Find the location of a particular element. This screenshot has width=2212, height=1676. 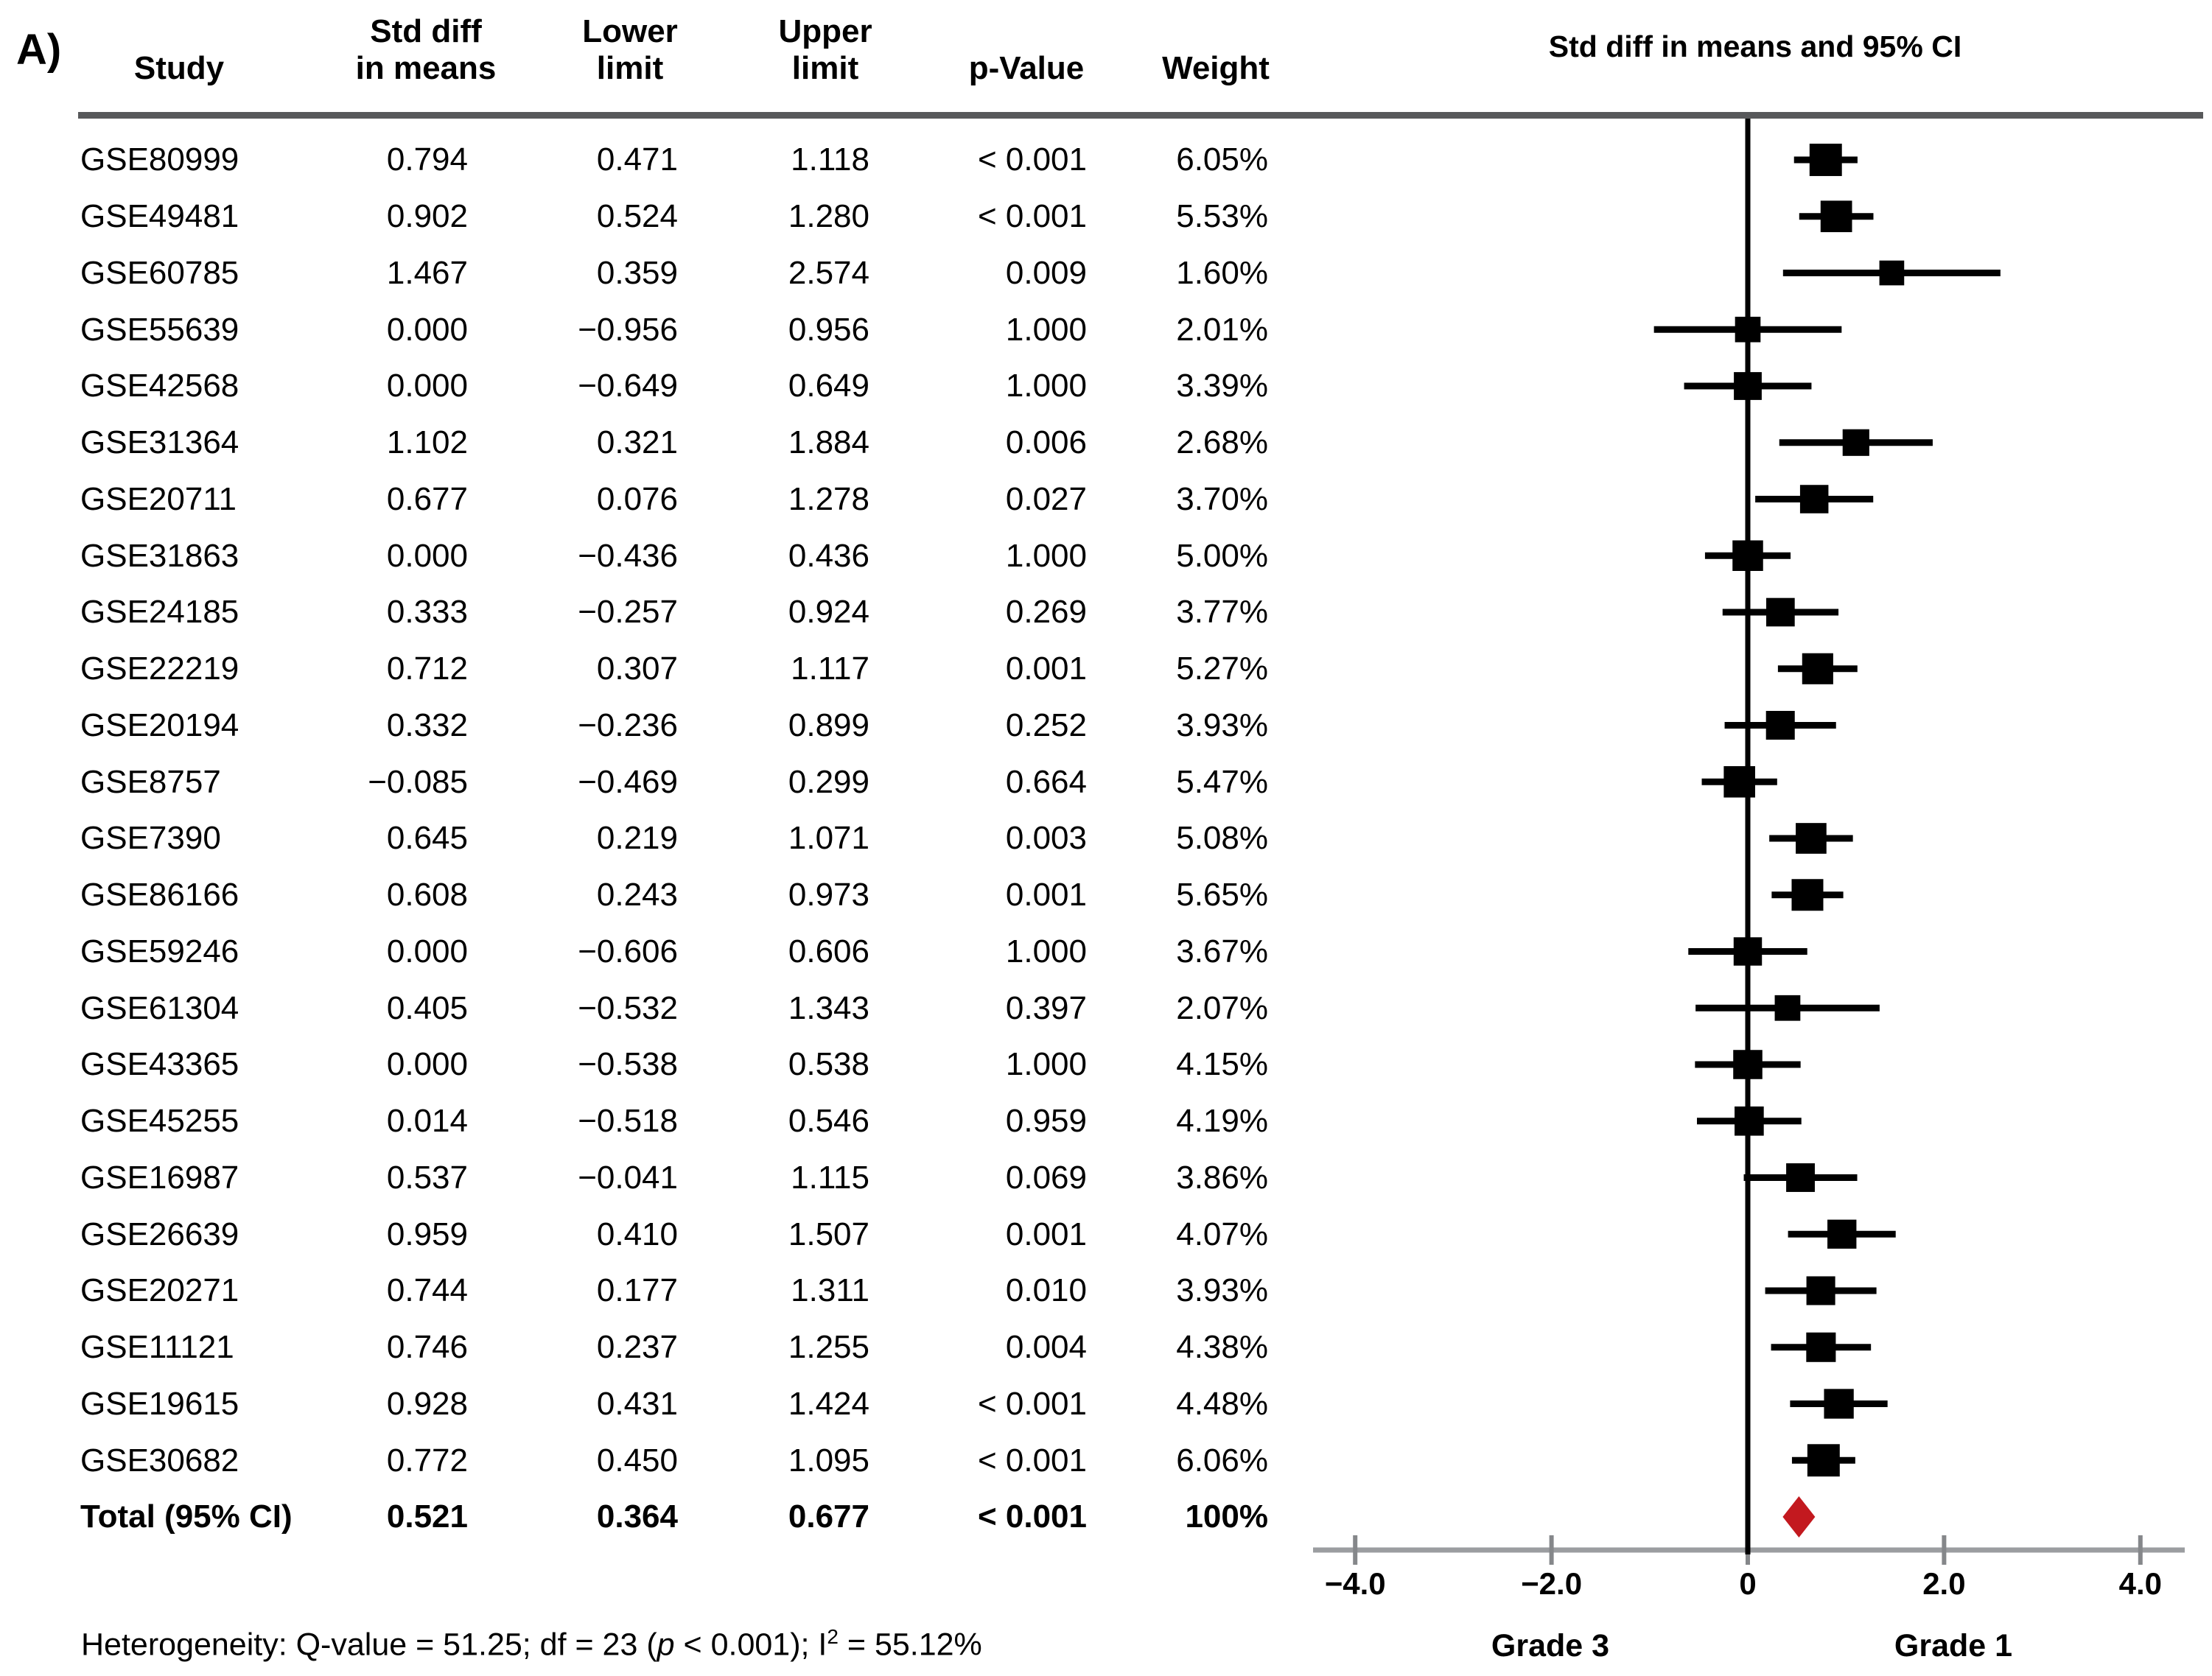

footnote-i-squared-sup: 2 is located at coordinates (833, 1636).